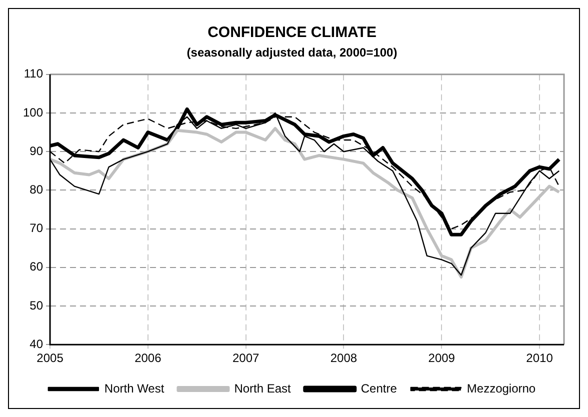 The width and height of the screenshot is (588, 417). I want to click on legend-label: Centre, so click(379, 388).